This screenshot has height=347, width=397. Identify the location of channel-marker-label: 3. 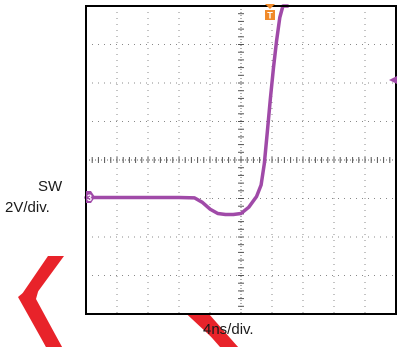
(89, 198).